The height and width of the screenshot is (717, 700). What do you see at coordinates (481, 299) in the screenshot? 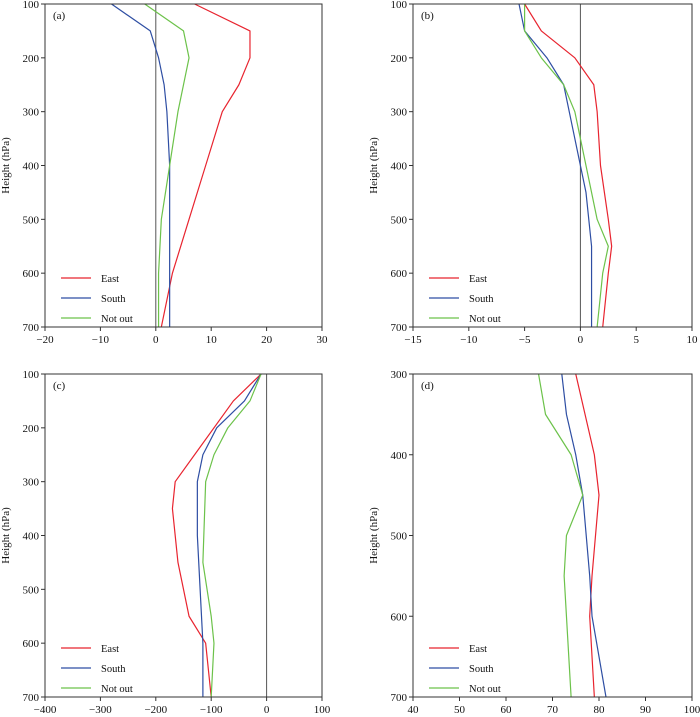
I see `panel-b-legend-label-south: South` at bounding box center [481, 299].